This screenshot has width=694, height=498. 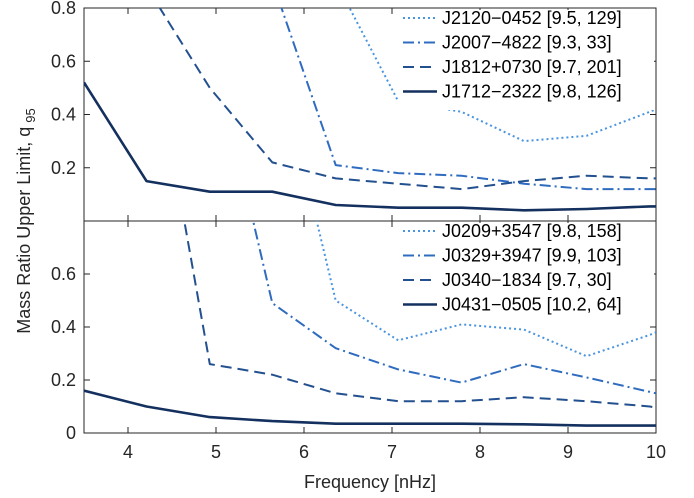 I want to click on y-tick-label: 0, so click(x=71, y=433).